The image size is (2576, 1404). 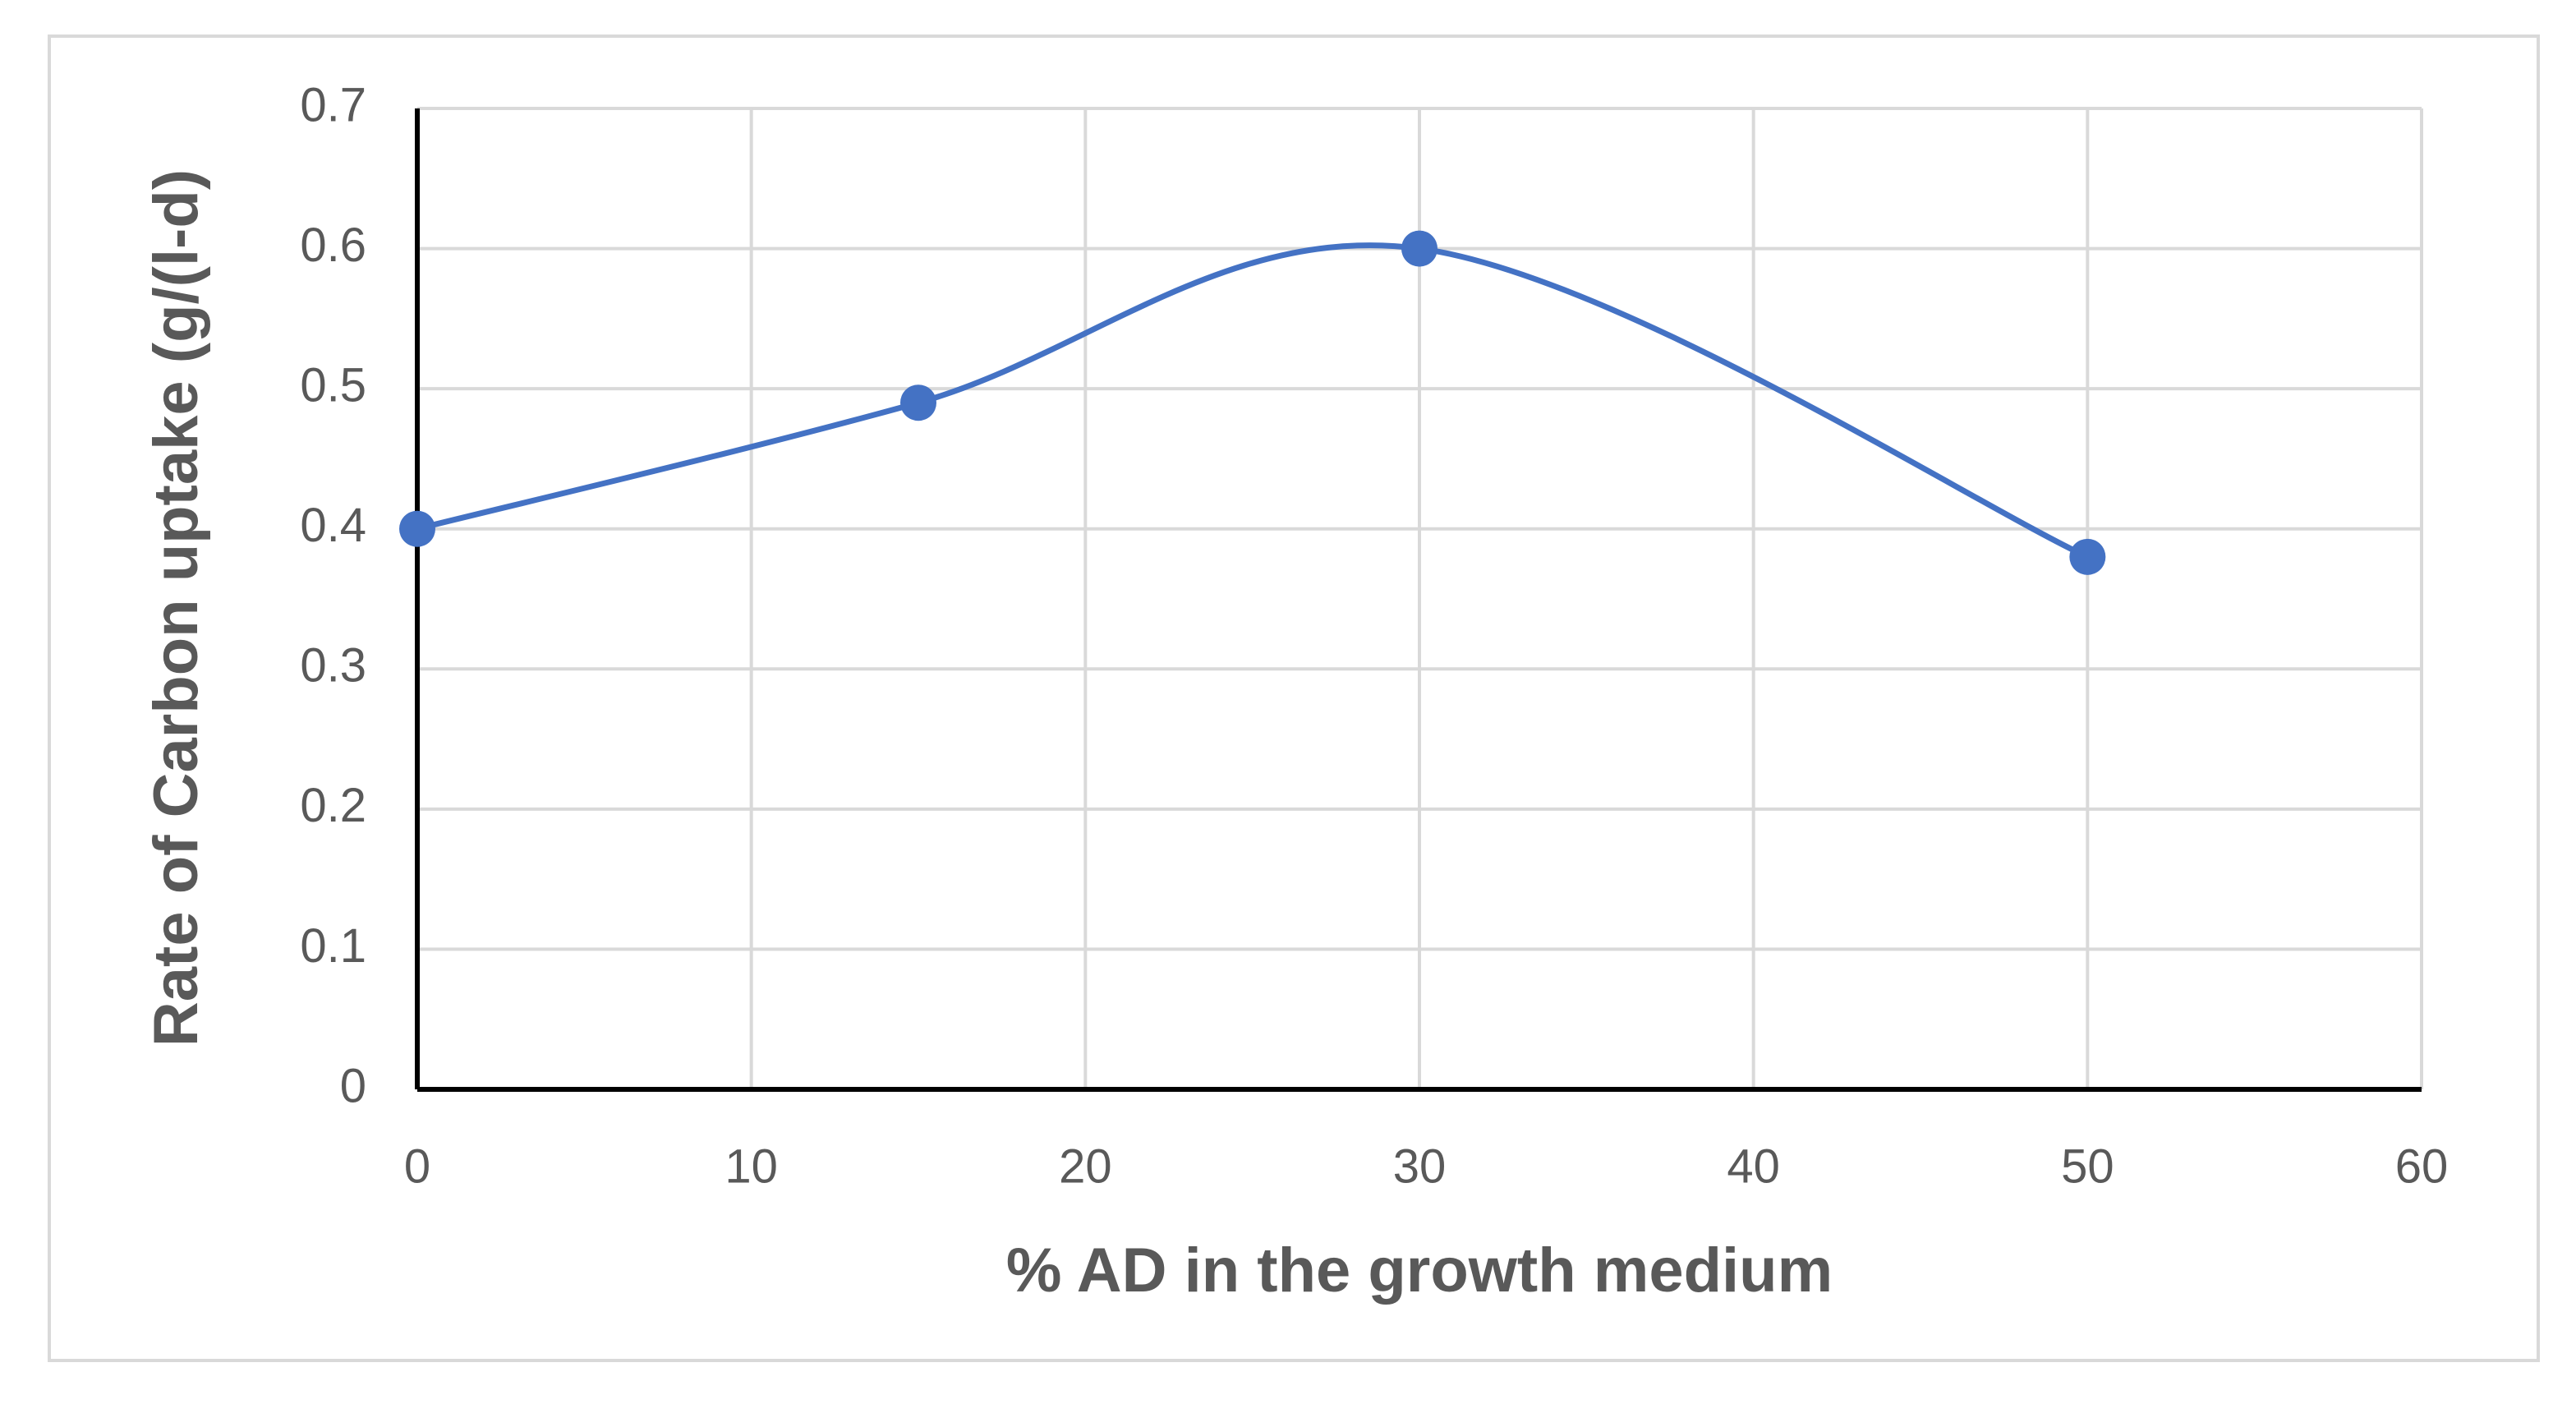 What do you see at coordinates (2422, 1166) in the screenshot?
I see `x-tick-label: 60` at bounding box center [2422, 1166].